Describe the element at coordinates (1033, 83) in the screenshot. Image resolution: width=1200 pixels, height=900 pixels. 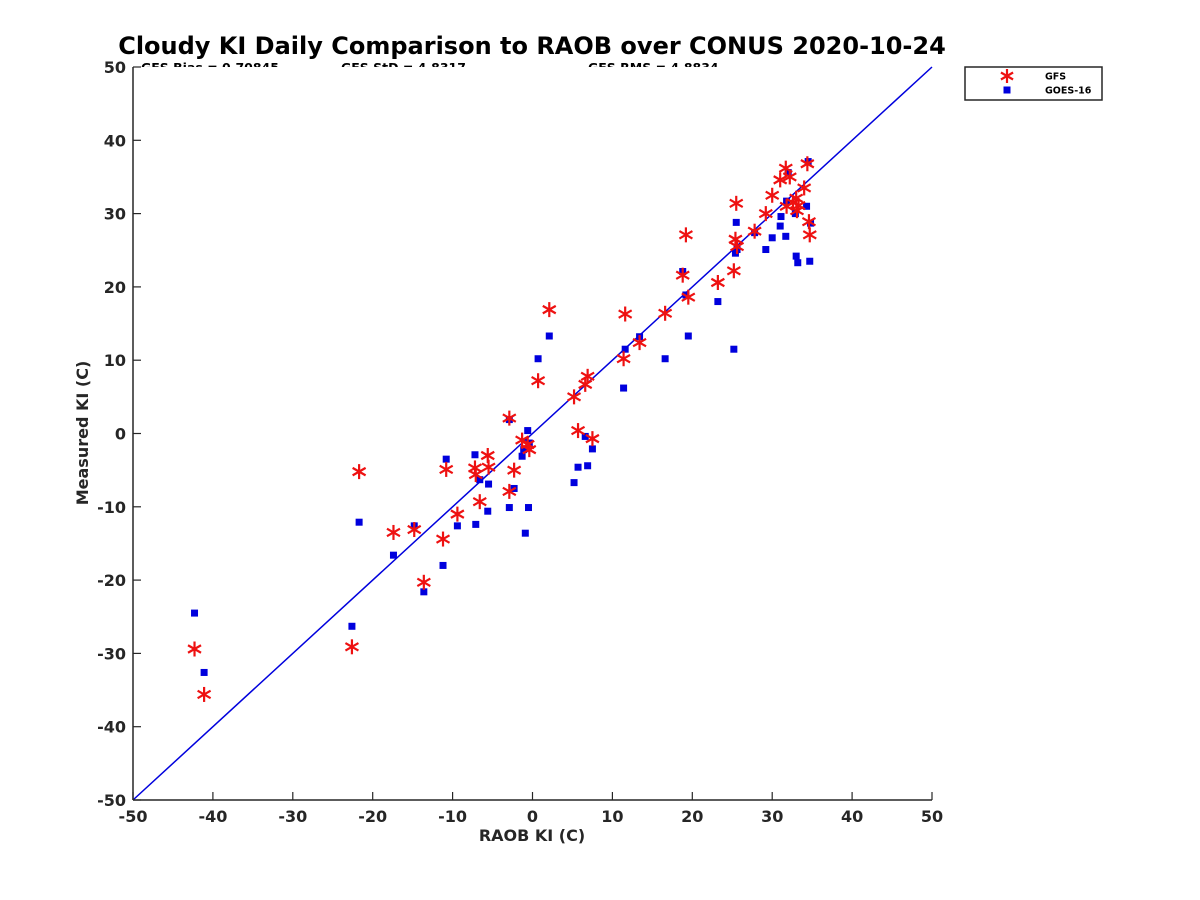
I see `legend-box` at that location.